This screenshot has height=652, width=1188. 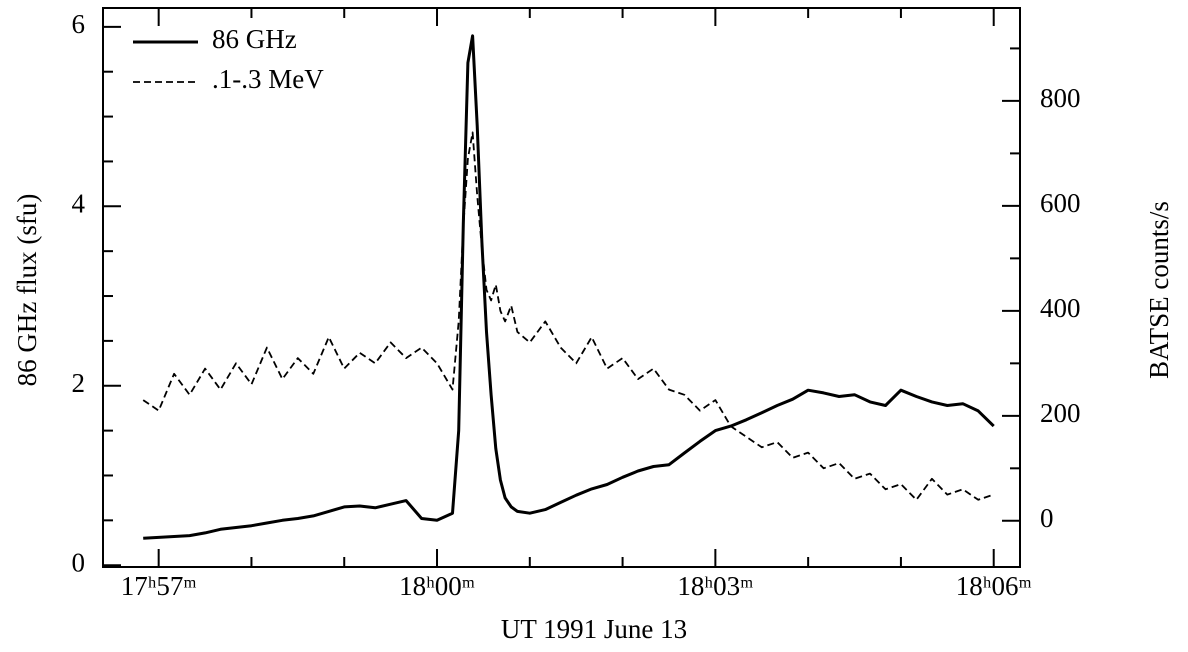 What do you see at coordinates (437, 586) in the screenshot?
I see `x-tick-label: 18ʰ00ᵐ` at bounding box center [437, 586].